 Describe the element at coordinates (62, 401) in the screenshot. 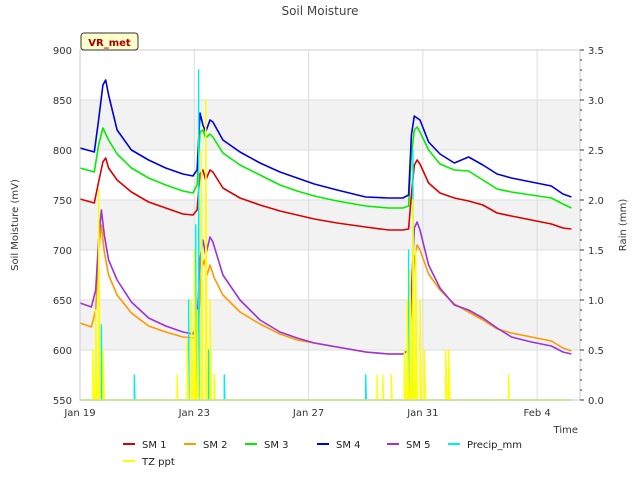

I see `y-tick-label: 550` at that location.